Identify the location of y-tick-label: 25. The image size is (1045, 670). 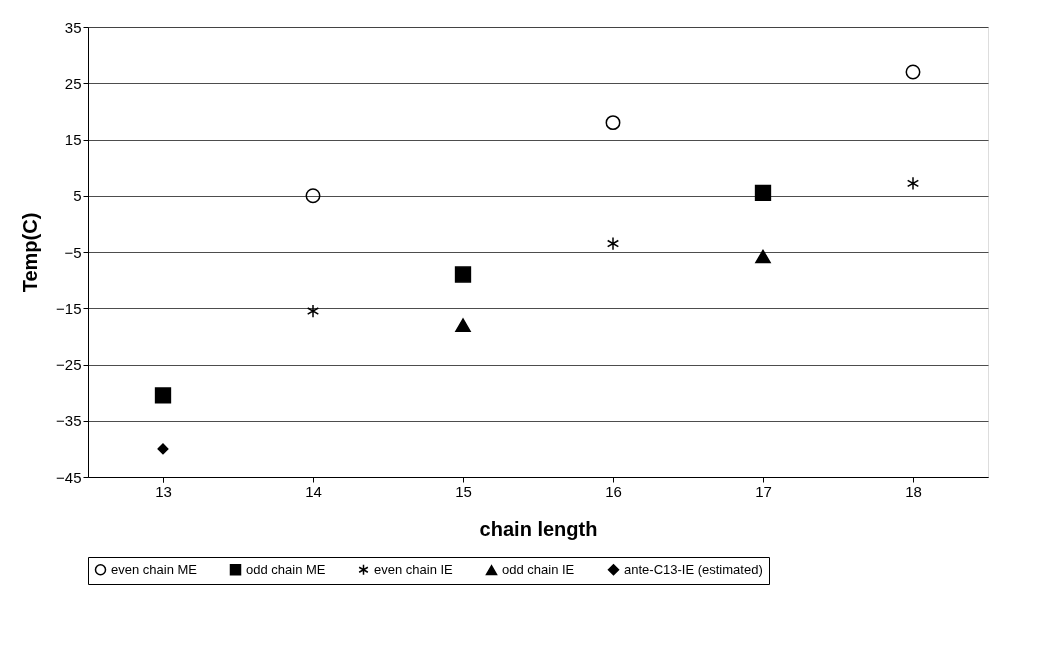
(73, 83).